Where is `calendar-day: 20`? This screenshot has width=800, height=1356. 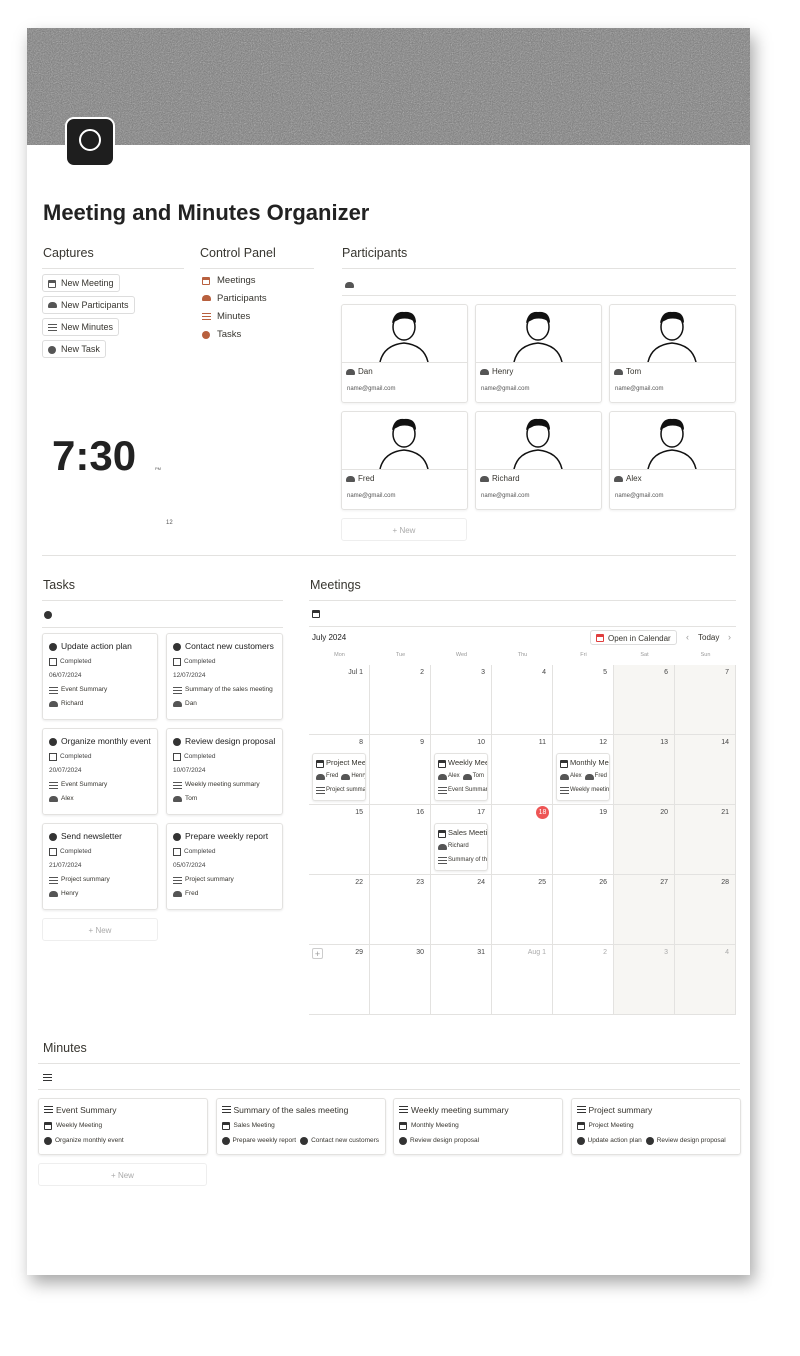
calendar-day: 20 is located at coordinates (644, 840).